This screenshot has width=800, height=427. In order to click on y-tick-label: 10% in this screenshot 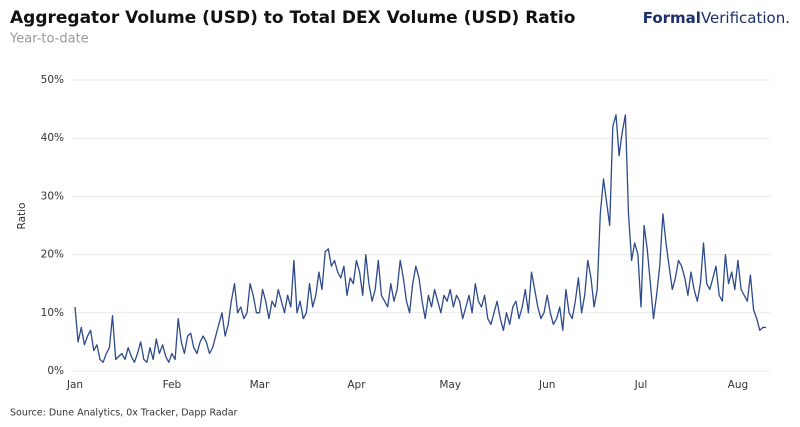, I will do `click(52, 313)`.